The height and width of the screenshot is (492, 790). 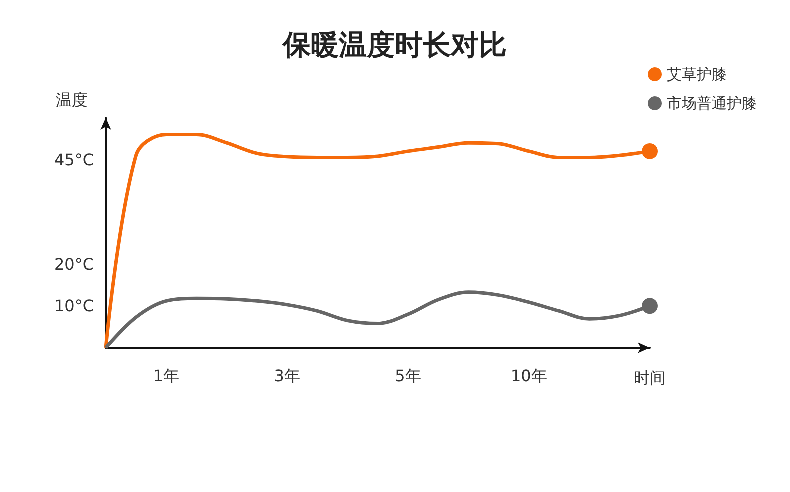 What do you see at coordinates (408, 376) in the screenshot?
I see `x-tick-label: 5年` at bounding box center [408, 376].